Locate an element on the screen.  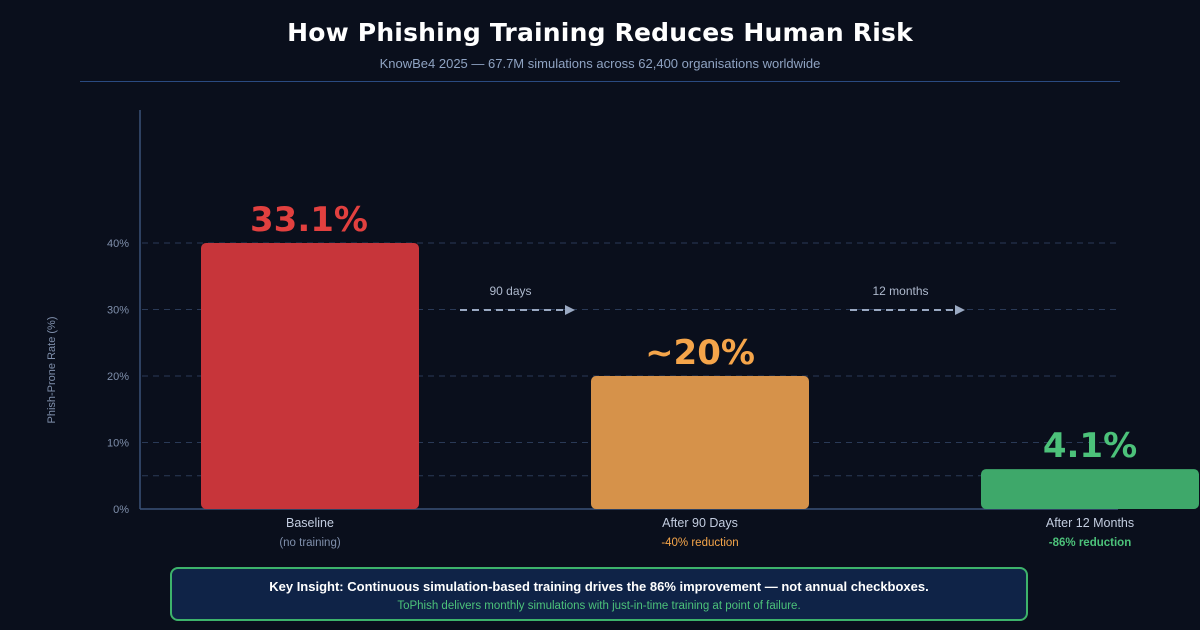
y-tick-label: 30% is located at coordinates (118, 311).